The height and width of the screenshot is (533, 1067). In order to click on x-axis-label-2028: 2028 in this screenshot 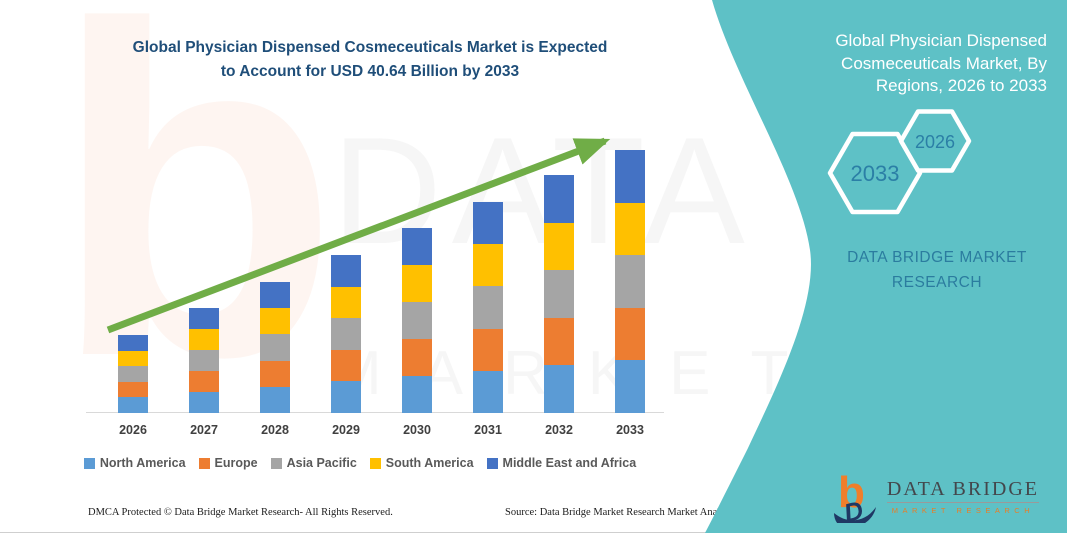, I will do `click(275, 430)`.